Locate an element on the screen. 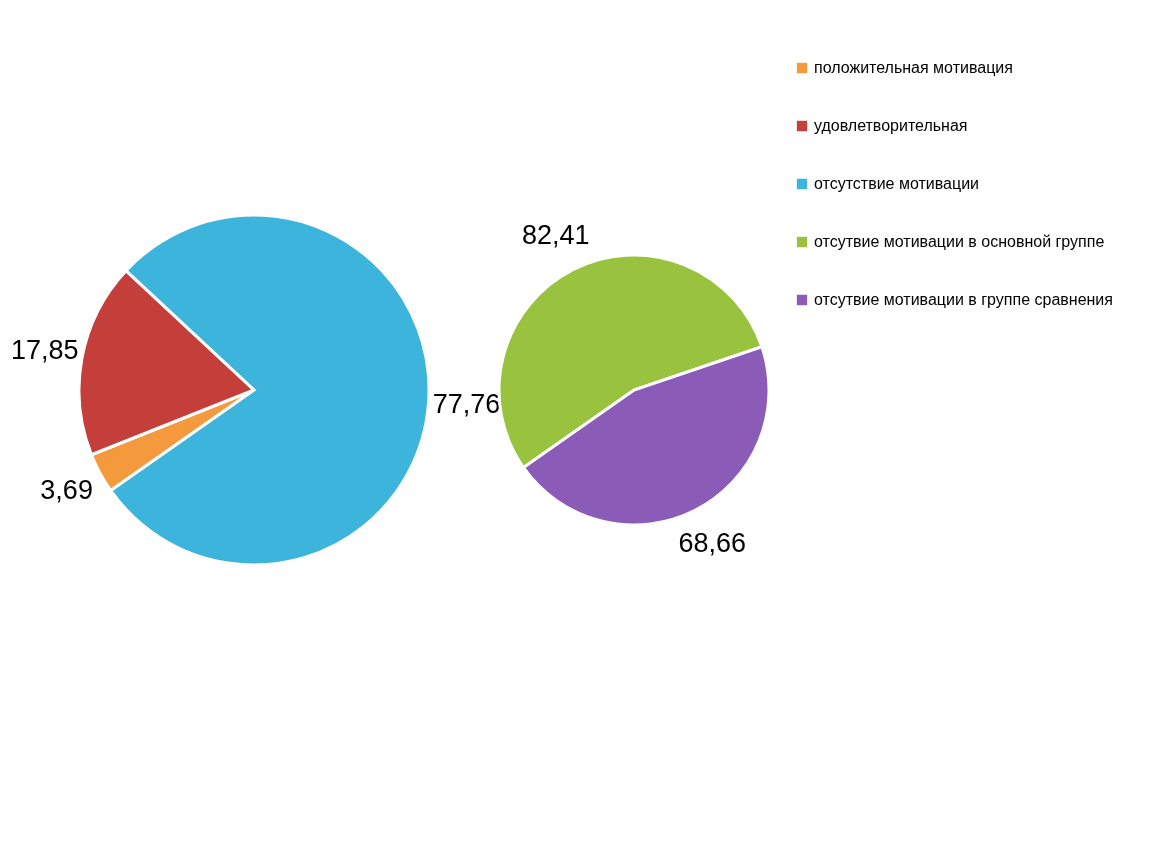 This screenshot has width=1168, height=863. legend-label: положительная мотивация is located at coordinates (913, 67).